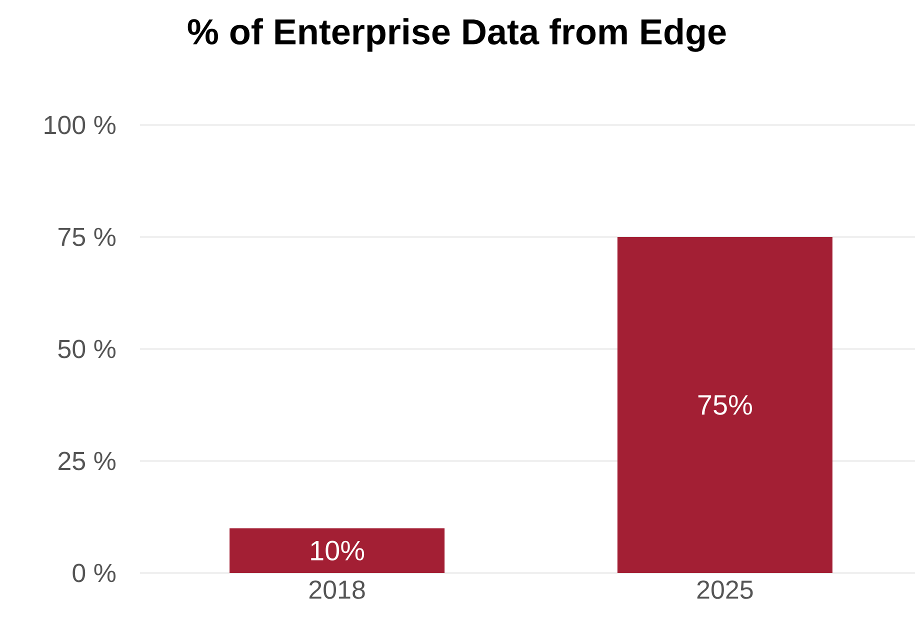 The height and width of the screenshot is (630, 915). Describe the element at coordinates (457, 35) in the screenshot. I see `chart-title: % of Enterprise Data from Edge` at that location.